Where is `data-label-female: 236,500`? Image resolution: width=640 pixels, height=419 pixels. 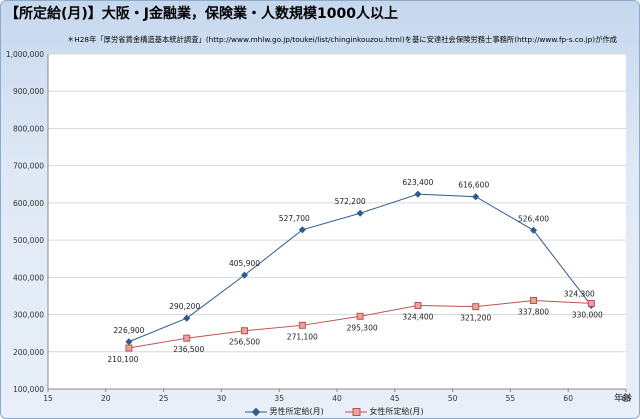
data-label-female: 236,500 is located at coordinates (188, 349).